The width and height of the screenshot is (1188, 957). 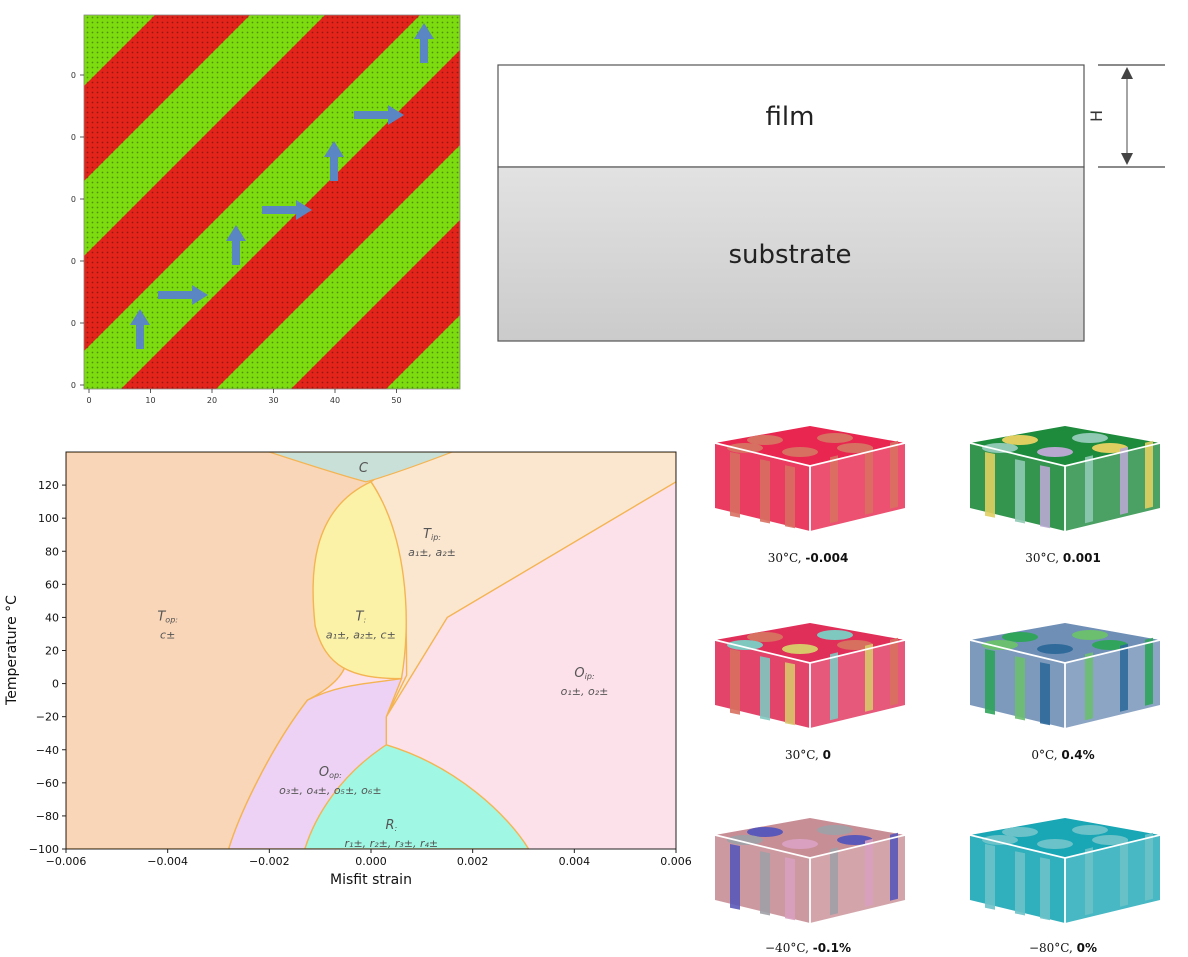 What do you see at coordinates (48, 485) in the screenshot?
I see `y-tick-label: 120` at bounding box center [48, 485].